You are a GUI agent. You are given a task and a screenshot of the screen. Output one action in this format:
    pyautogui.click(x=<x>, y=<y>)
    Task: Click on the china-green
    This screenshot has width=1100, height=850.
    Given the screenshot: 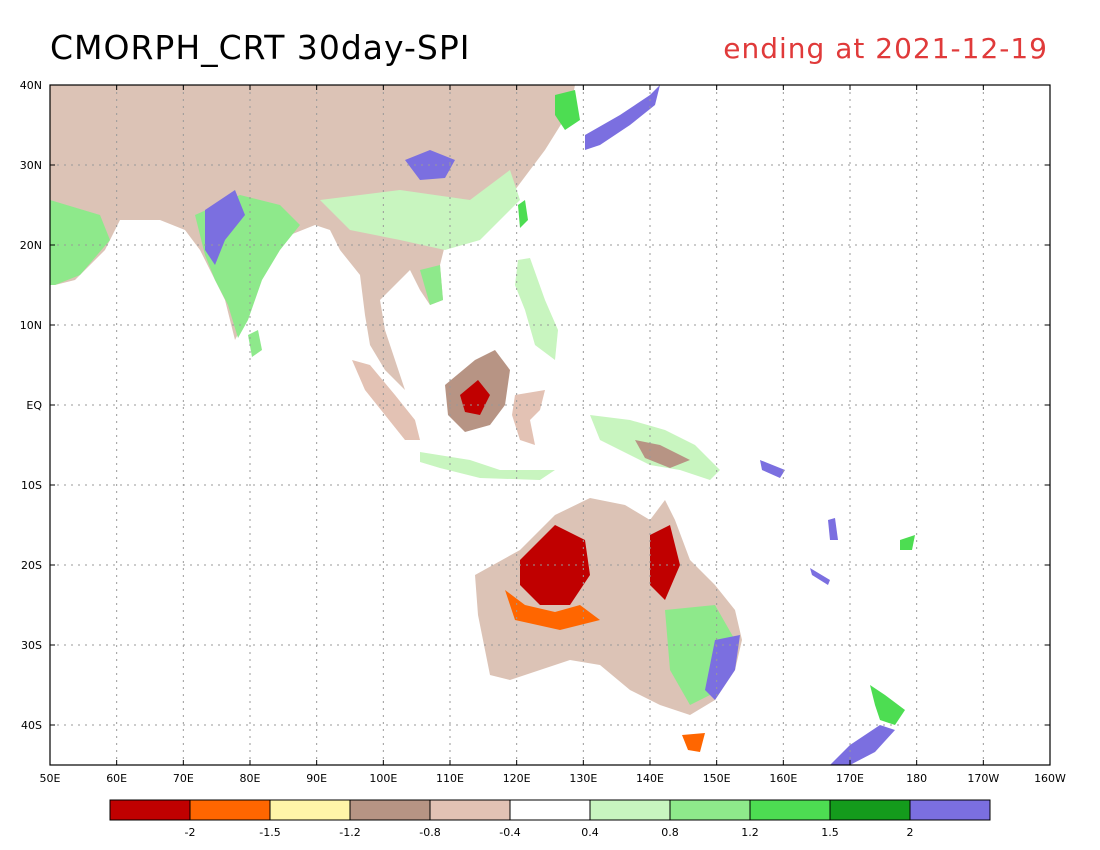 What is the action you would take?
    pyautogui.click(x=420, y=210)
    